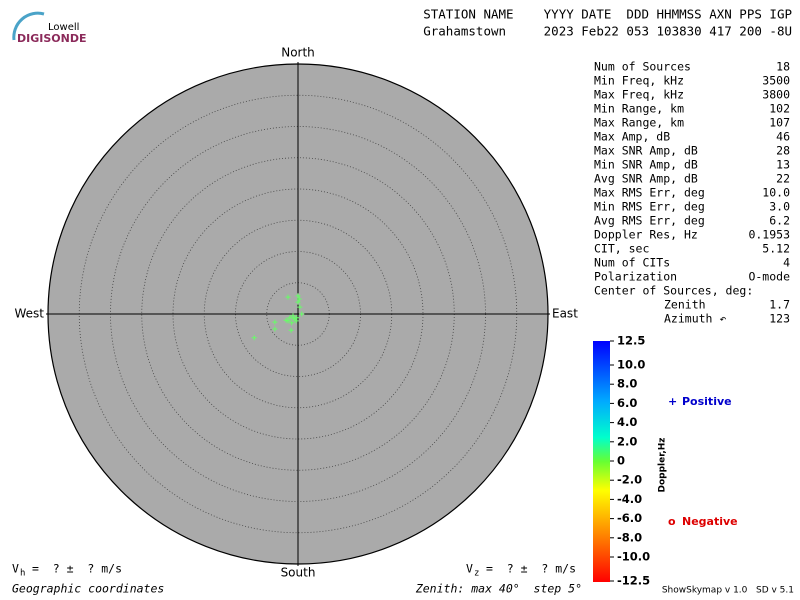  Describe the element at coordinates (476, 574) in the screenshot. I see `vz-sub: z` at that location.